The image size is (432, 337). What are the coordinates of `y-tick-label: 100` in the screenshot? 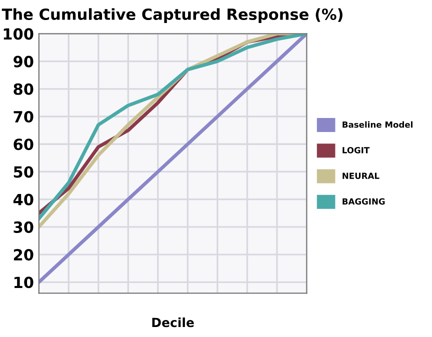 It's located at (19, 34).